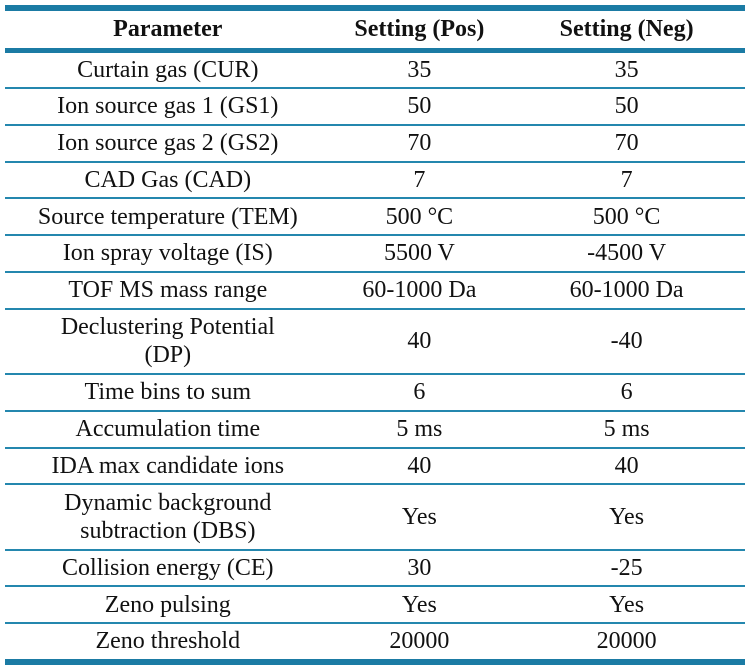 This screenshot has width=750, height=670. I want to click on parameter-cell: Ion spray voltage (IS), so click(168, 254).